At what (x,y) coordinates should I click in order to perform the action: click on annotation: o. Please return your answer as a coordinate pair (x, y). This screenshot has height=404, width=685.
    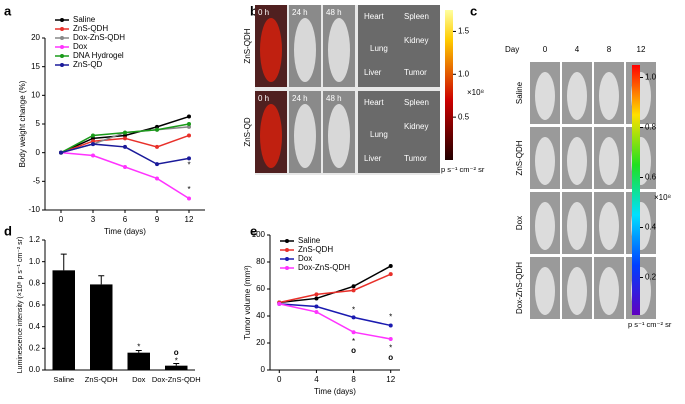
    Looking at the image, I should click on (353, 350).